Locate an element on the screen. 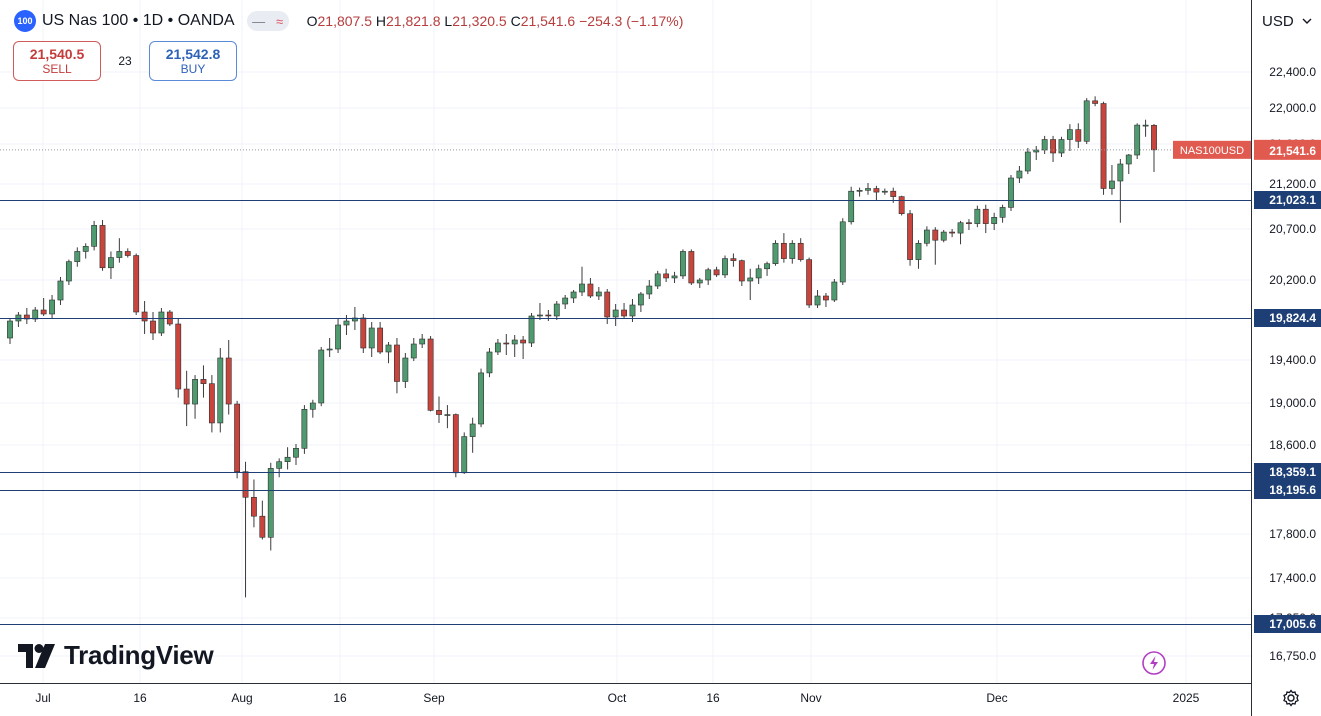 The image size is (1321, 716). x-tick-label: Dec is located at coordinates (996, 698).